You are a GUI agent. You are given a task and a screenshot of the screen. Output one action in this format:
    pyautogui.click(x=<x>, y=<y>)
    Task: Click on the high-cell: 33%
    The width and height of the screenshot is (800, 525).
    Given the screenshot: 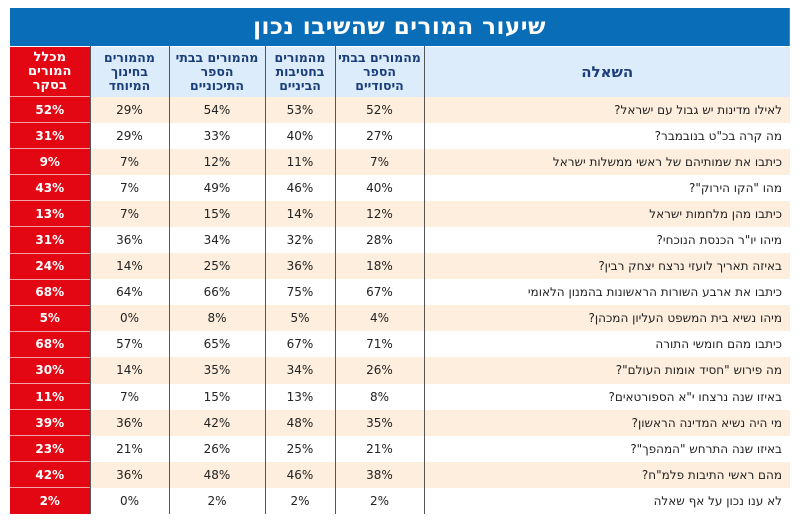 What is the action you would take?
    pyautogui.click(x=216, y=135)
    